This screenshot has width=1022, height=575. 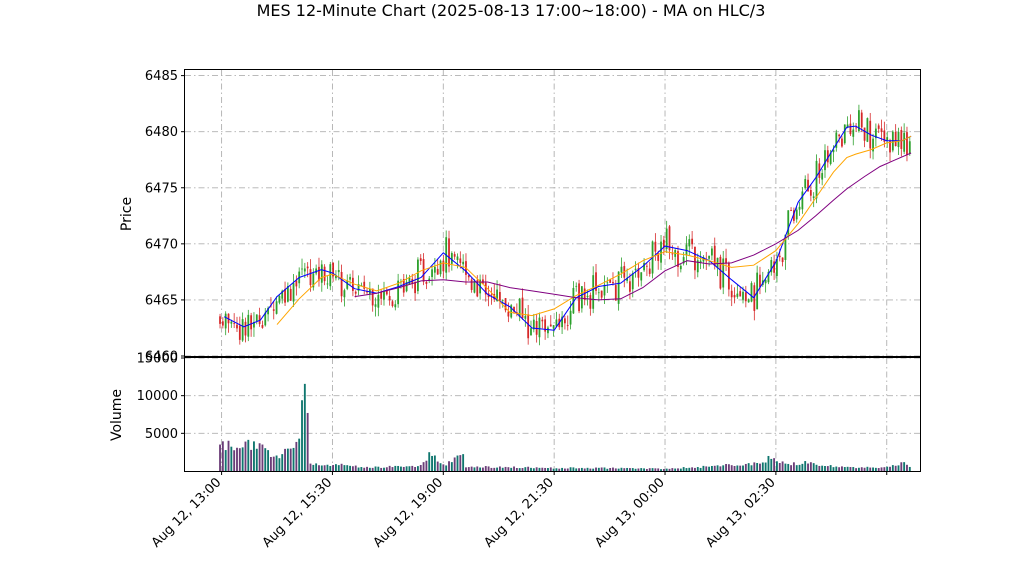 I want to click on volume-y-tick-label: 5000, so click(x=161, y=434).